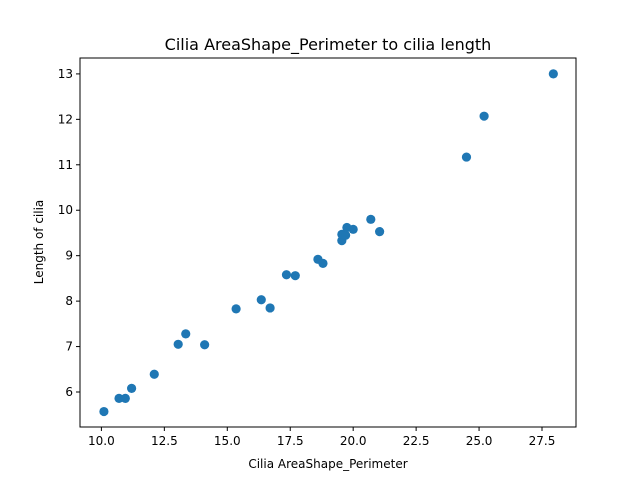  I want to click on y-tick-label: 8, so click(69, 301).